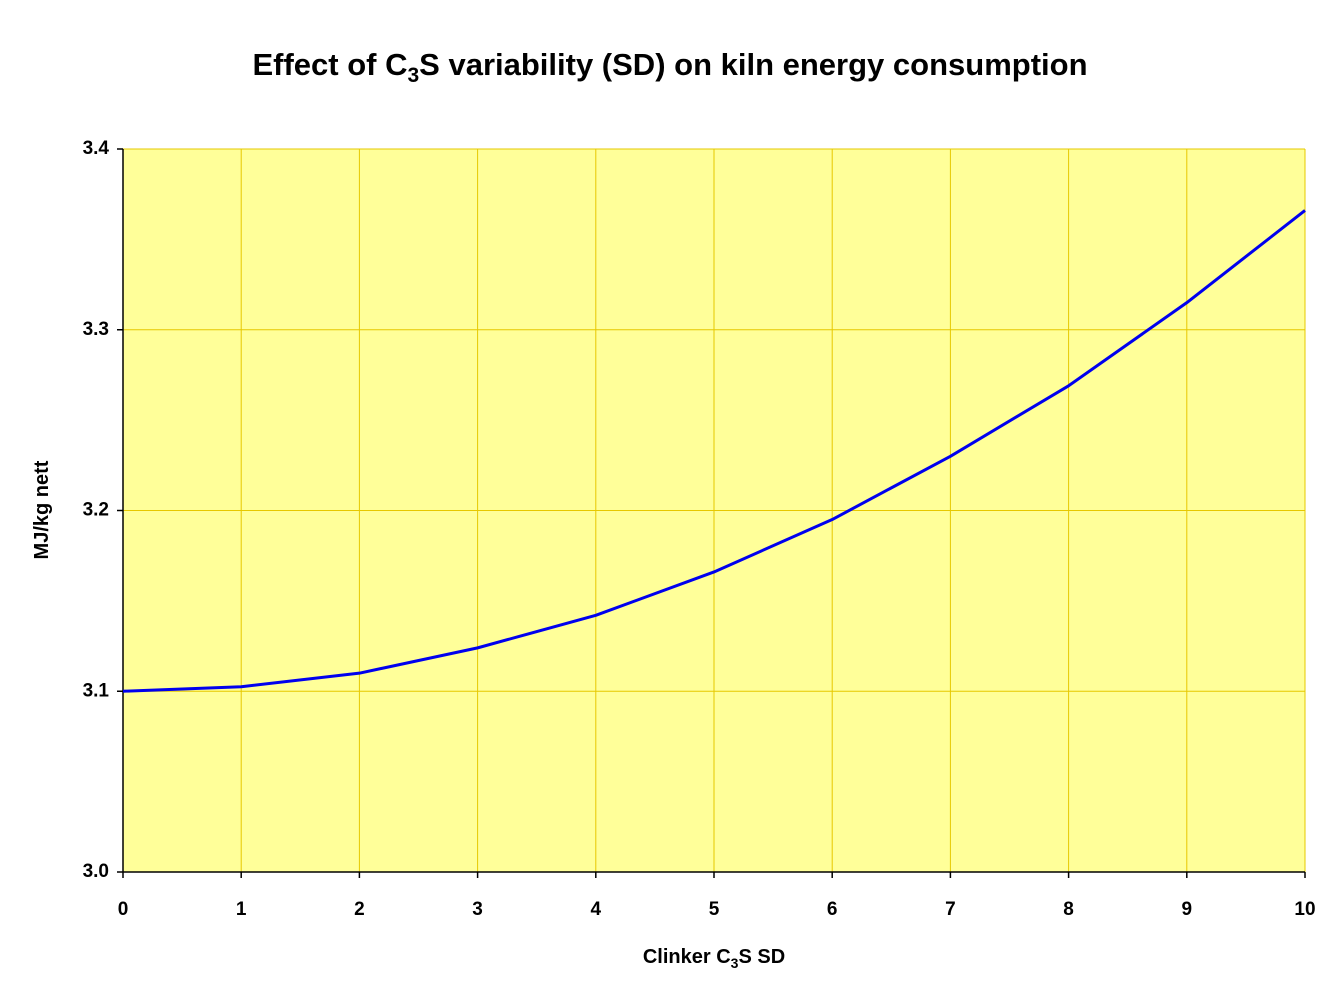 The height and width of the screenshot is (1001, 1344). What do you see at coordinates (1304, 909) in the screenshot?
I see `x-tick-label: 10` at bounding box center [1304, 909].